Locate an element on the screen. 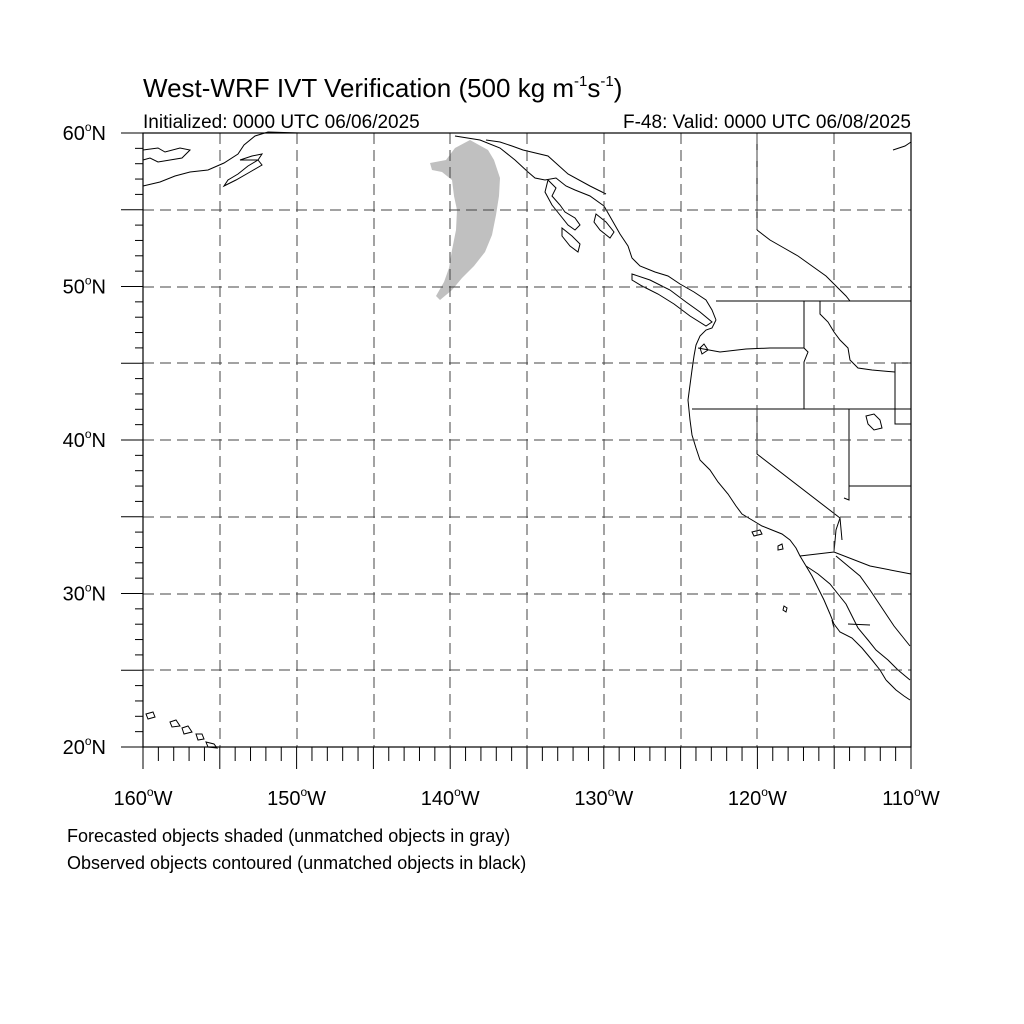 The image size is (1024, 1024). lat-tick-label: 60oN is located at coordinates (84, 132).